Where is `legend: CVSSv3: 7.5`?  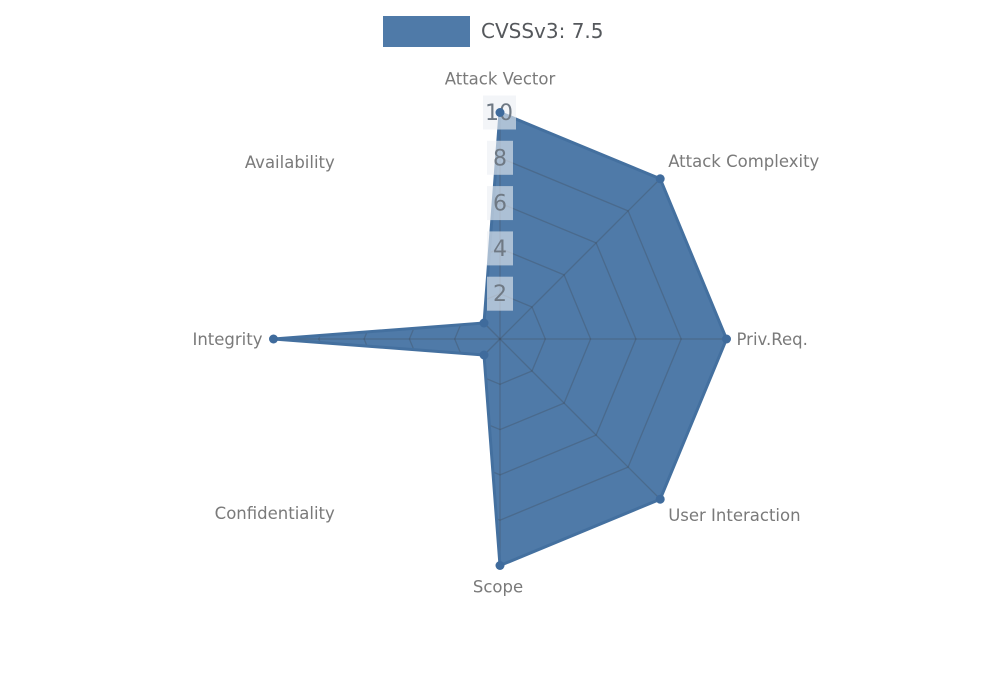
legend: CVSSv3: 7.5 is located at coordinates (493, 31).